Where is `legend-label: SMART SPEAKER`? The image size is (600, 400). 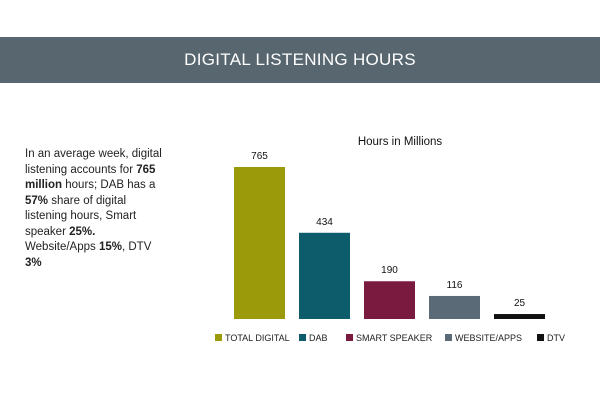 legend-label: SMART SPEAKER is located at coordinates (394, 338).